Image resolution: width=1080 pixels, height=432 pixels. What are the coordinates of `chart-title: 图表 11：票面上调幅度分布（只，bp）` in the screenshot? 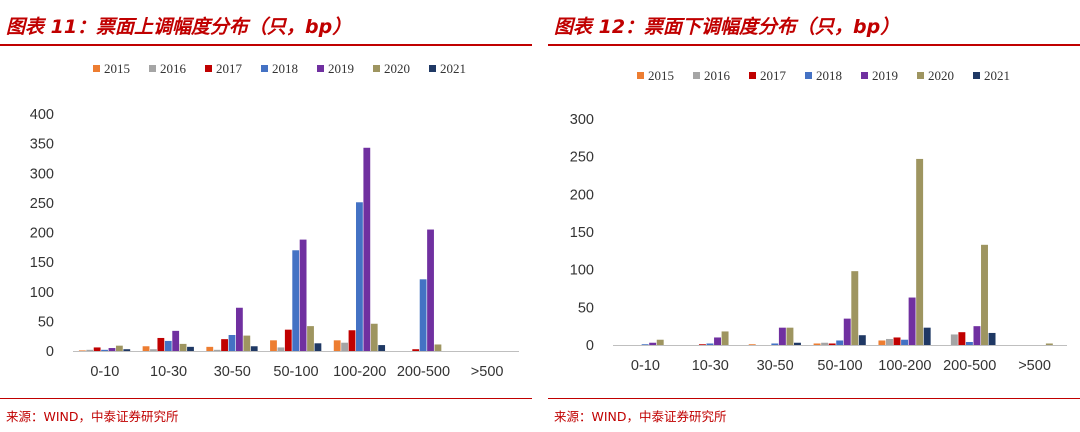 It's located at (179, 27).